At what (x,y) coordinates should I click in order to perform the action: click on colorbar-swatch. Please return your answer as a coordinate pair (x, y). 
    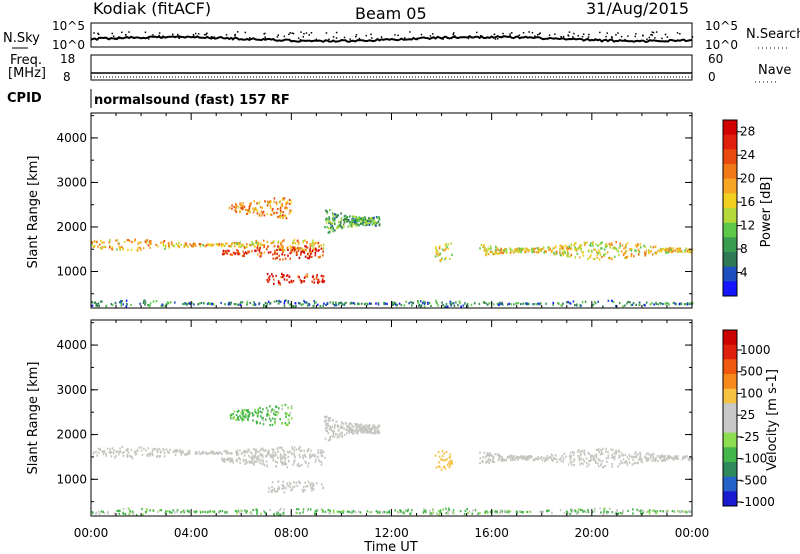
    Looking at the image, I should click on (730, 157).